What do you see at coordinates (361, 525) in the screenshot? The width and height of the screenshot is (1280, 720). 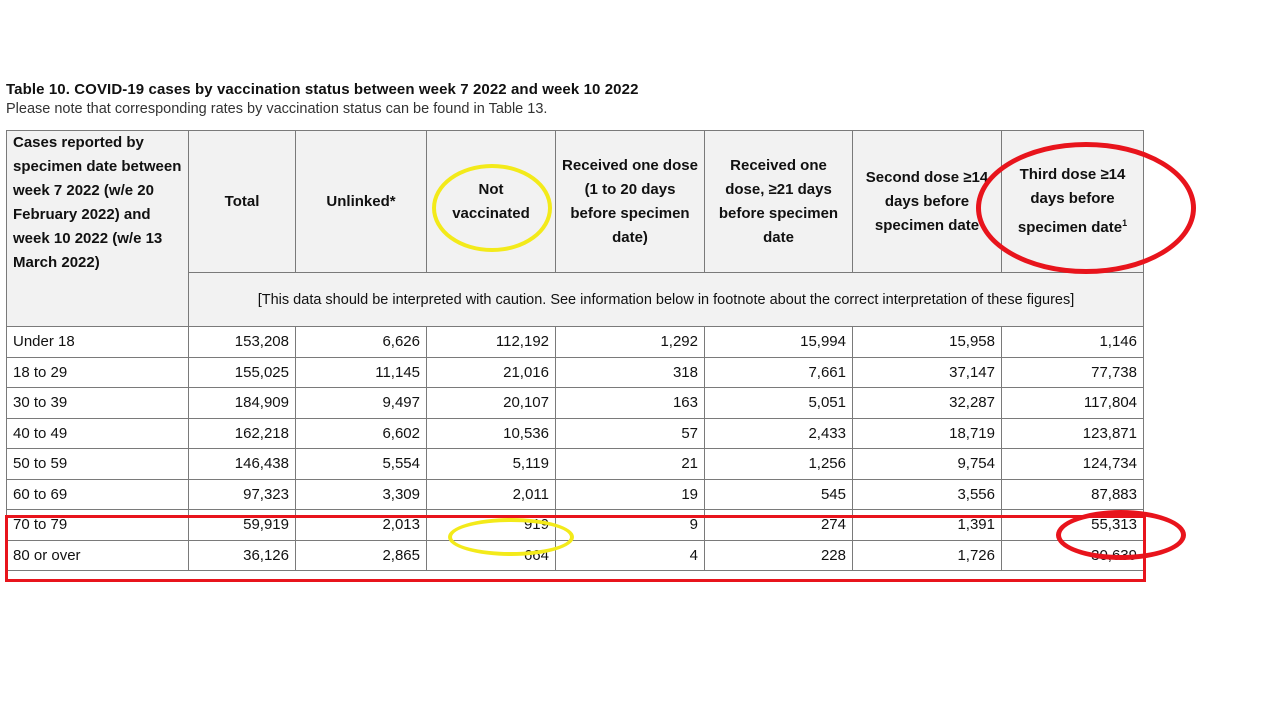 I see `cell-unlinked: 2,013` at bounding box center [361, 525].